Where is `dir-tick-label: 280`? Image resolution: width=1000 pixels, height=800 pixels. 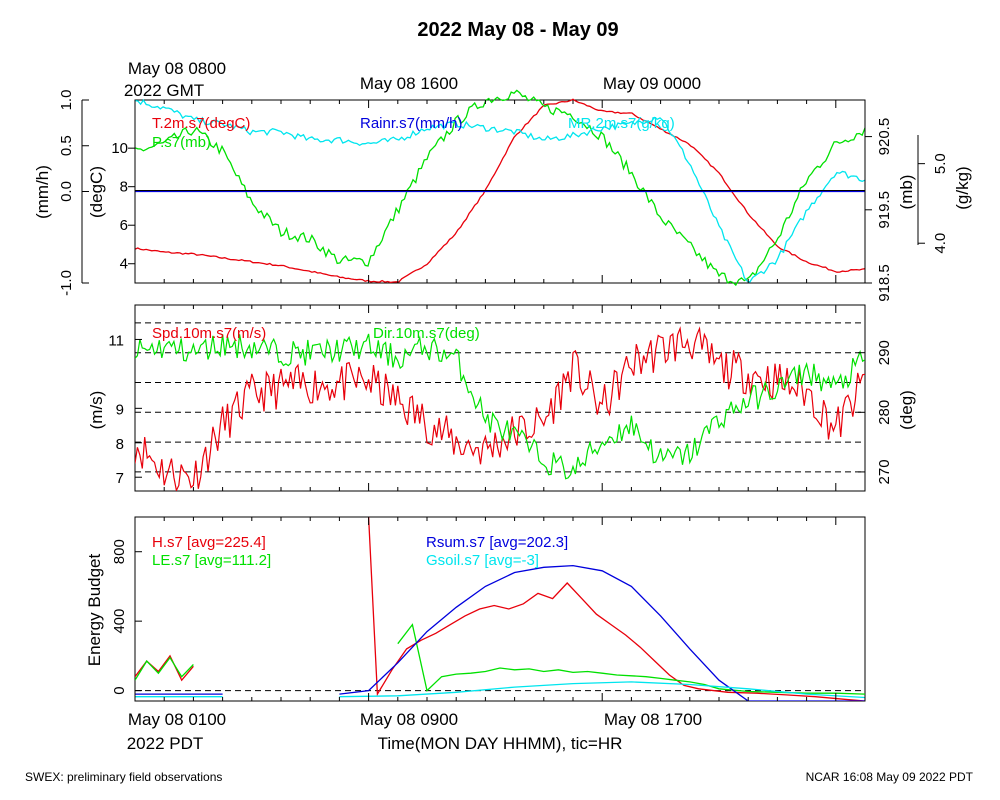
dir-tick-label: 280 is located at coordinates (884, 412).